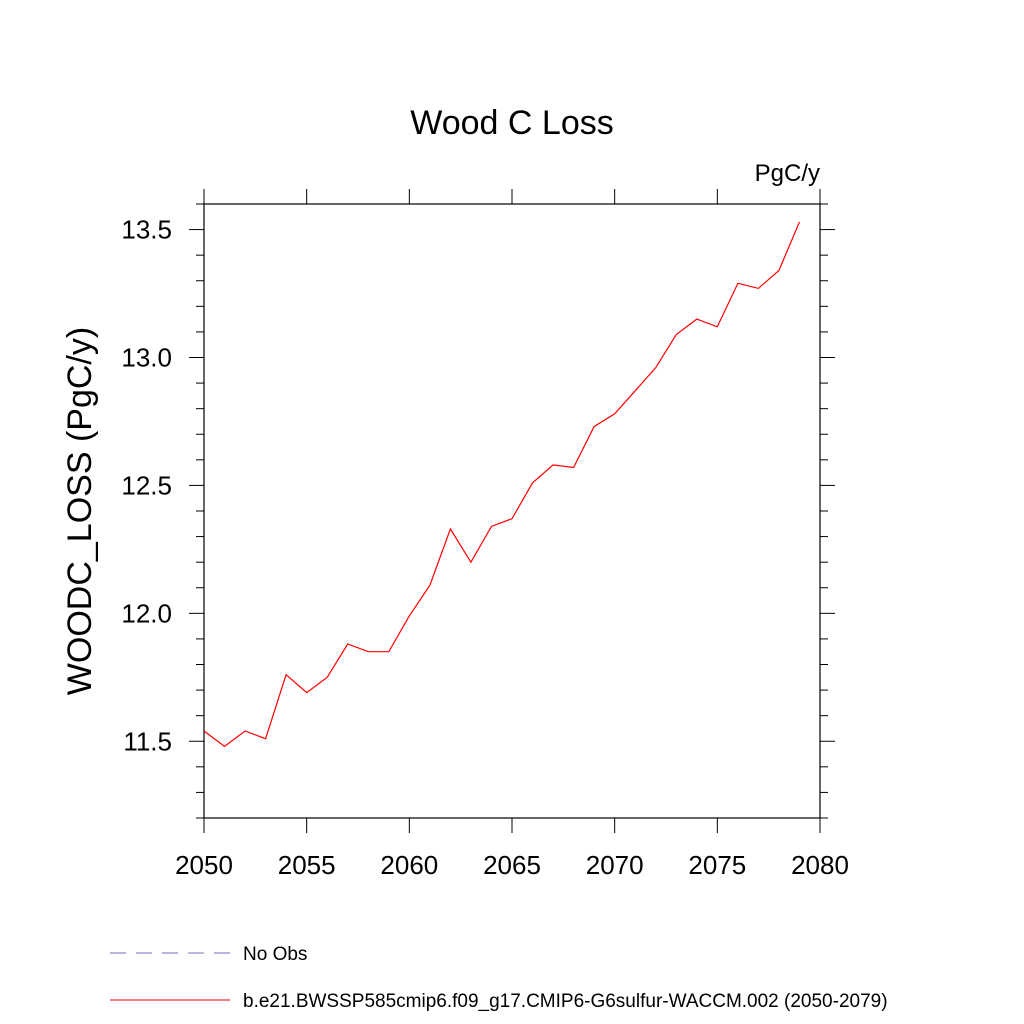  What do you see at coordinates (146, 230) in the screenshot?
I see `y-tick-label: 13.5` at bounding box center [146, 230].